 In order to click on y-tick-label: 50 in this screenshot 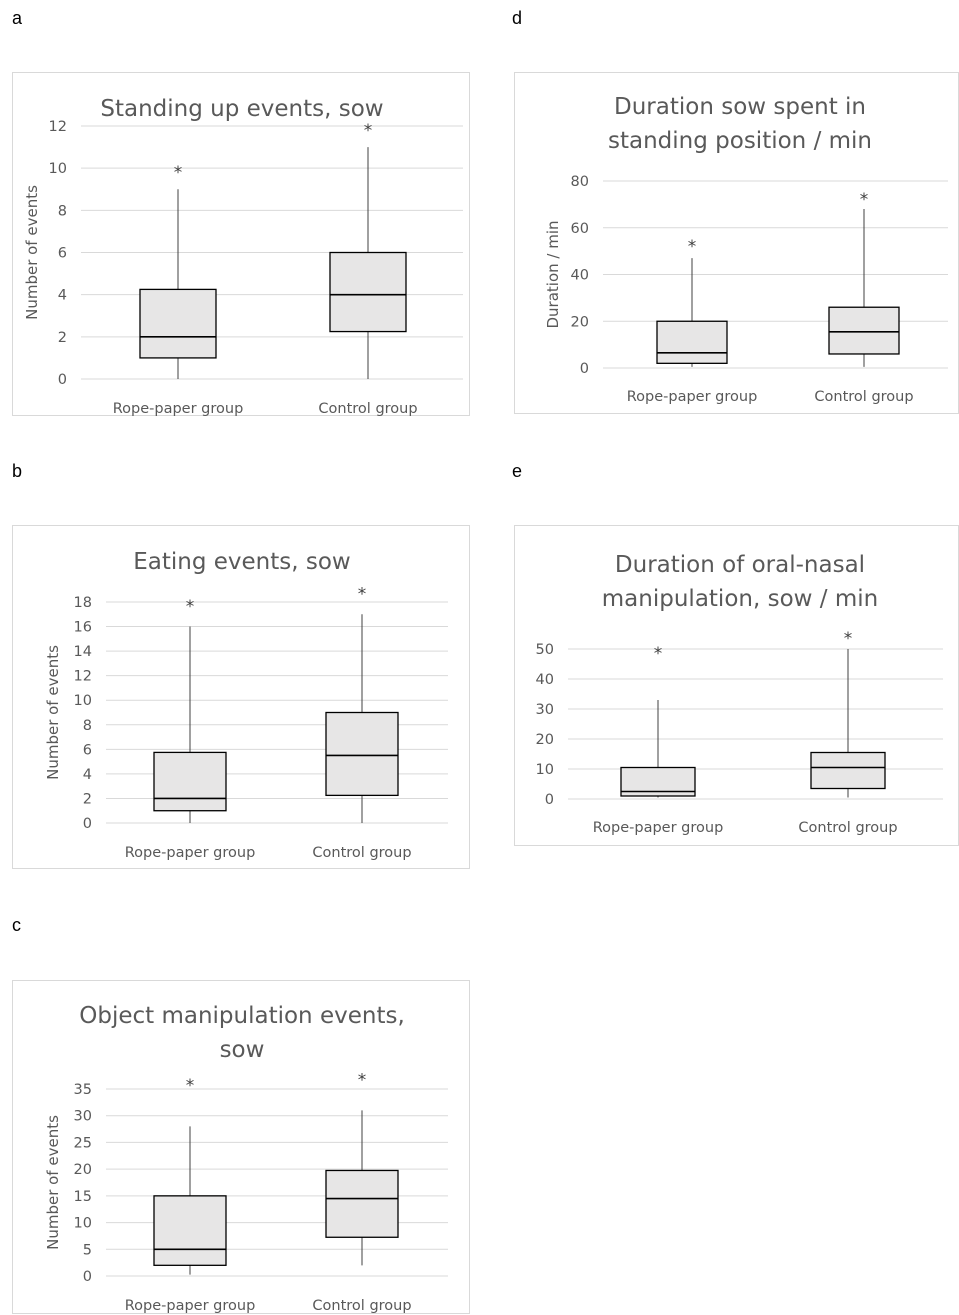, I will do `click(545, 650)`.